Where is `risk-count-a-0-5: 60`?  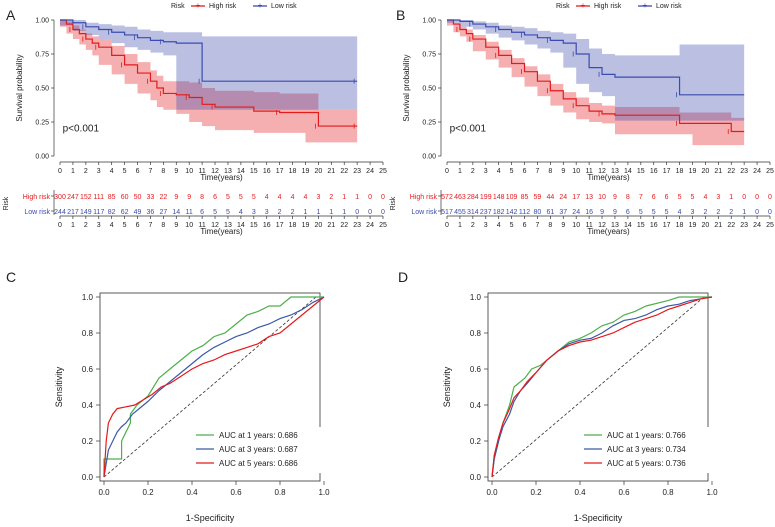
risk-count-a-0-5: 60 is located at coordinates (125, 197).